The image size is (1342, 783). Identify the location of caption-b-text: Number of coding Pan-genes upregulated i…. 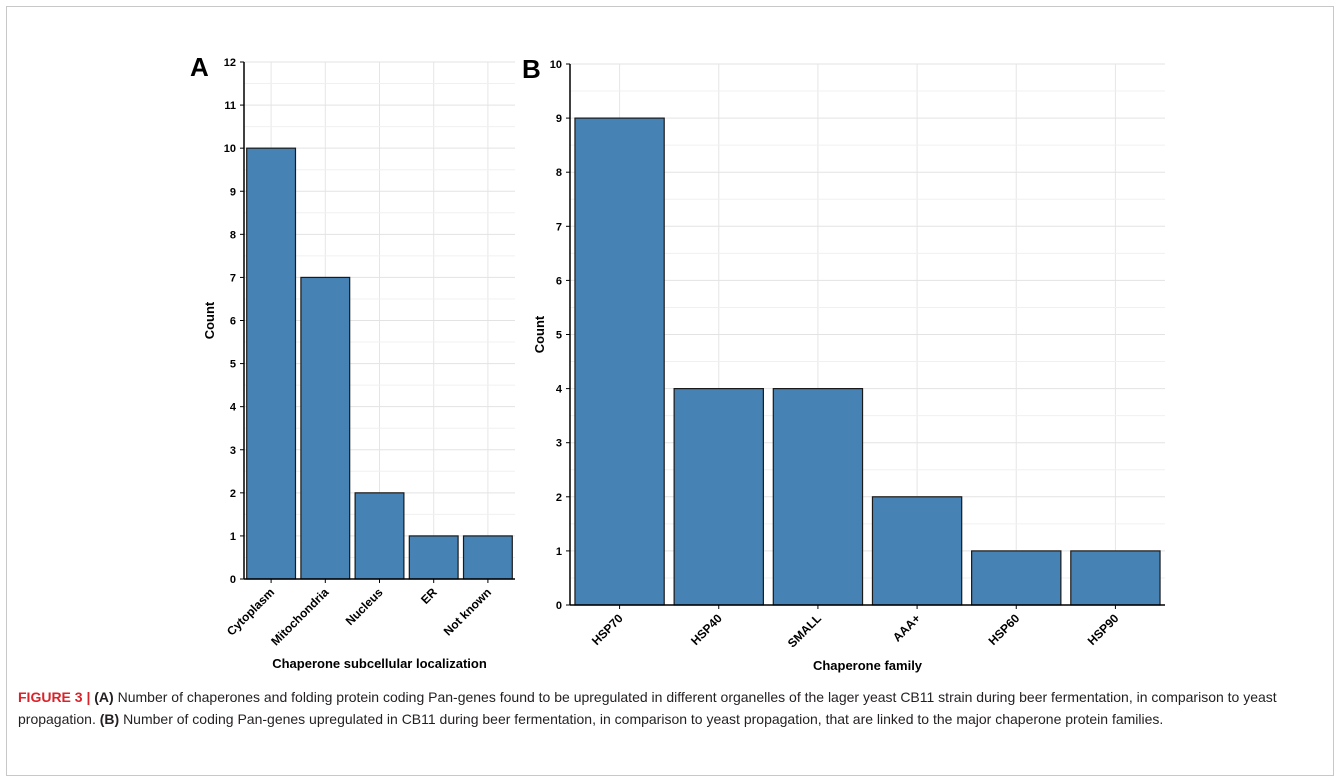
(643, 719).